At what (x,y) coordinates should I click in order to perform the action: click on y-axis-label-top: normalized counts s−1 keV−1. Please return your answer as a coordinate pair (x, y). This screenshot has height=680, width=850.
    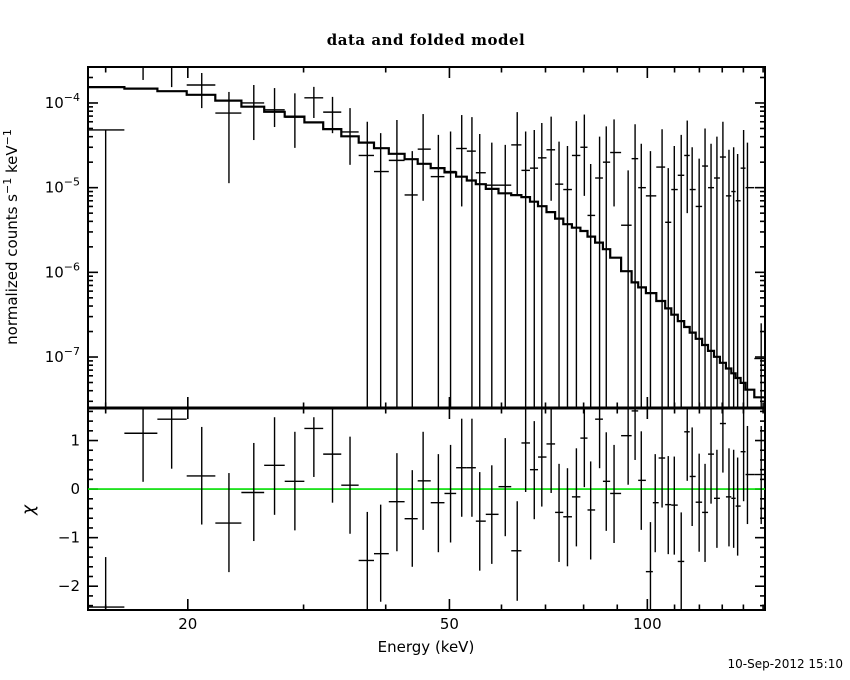
    Looking at the image, I should click on (11, 237).